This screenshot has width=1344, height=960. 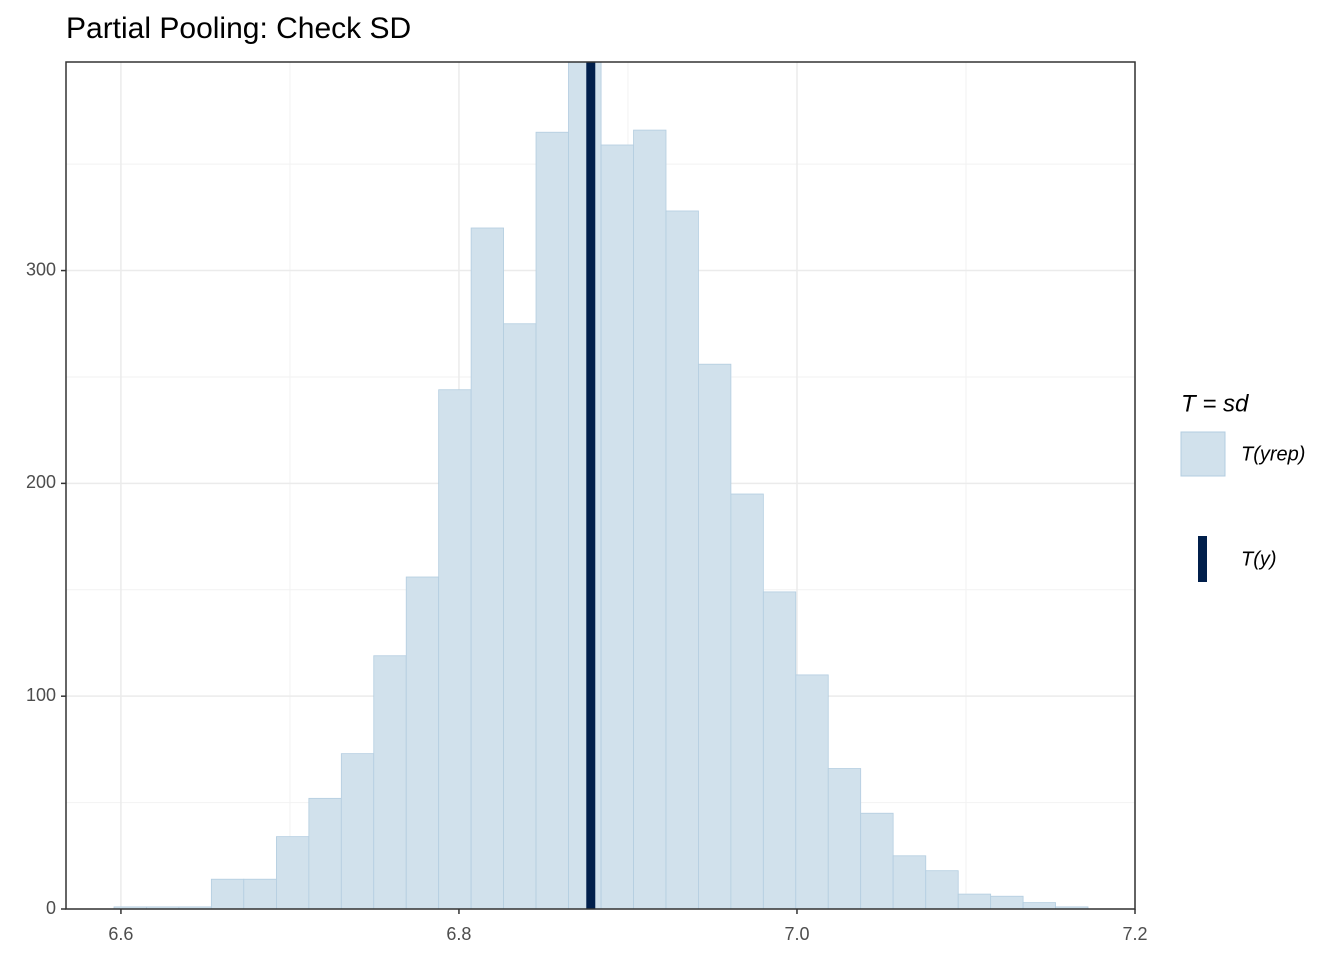 I want to click on x-tick-label: 7.0, so click(x=796, y=934).